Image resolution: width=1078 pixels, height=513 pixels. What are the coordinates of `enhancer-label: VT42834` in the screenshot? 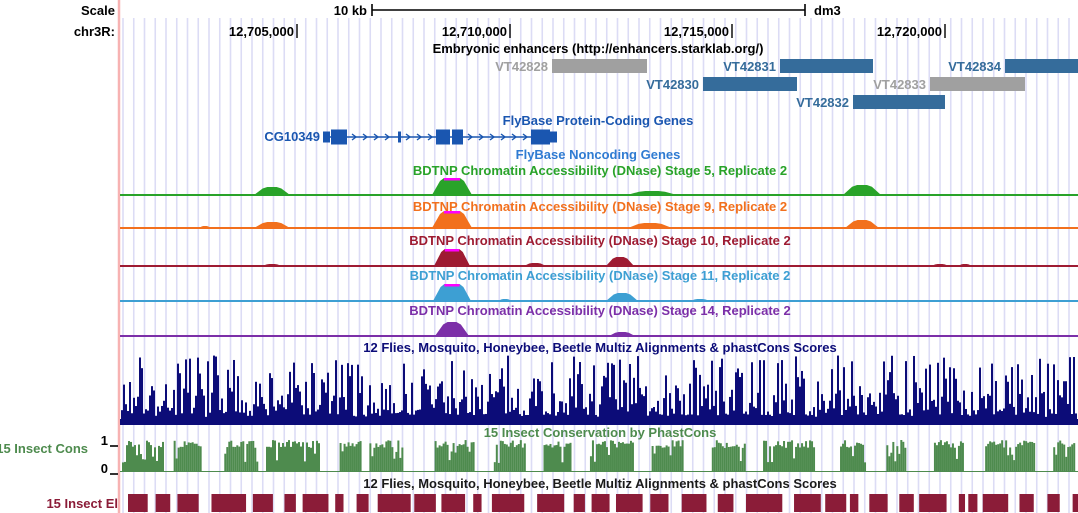 It's located at (975, 66).